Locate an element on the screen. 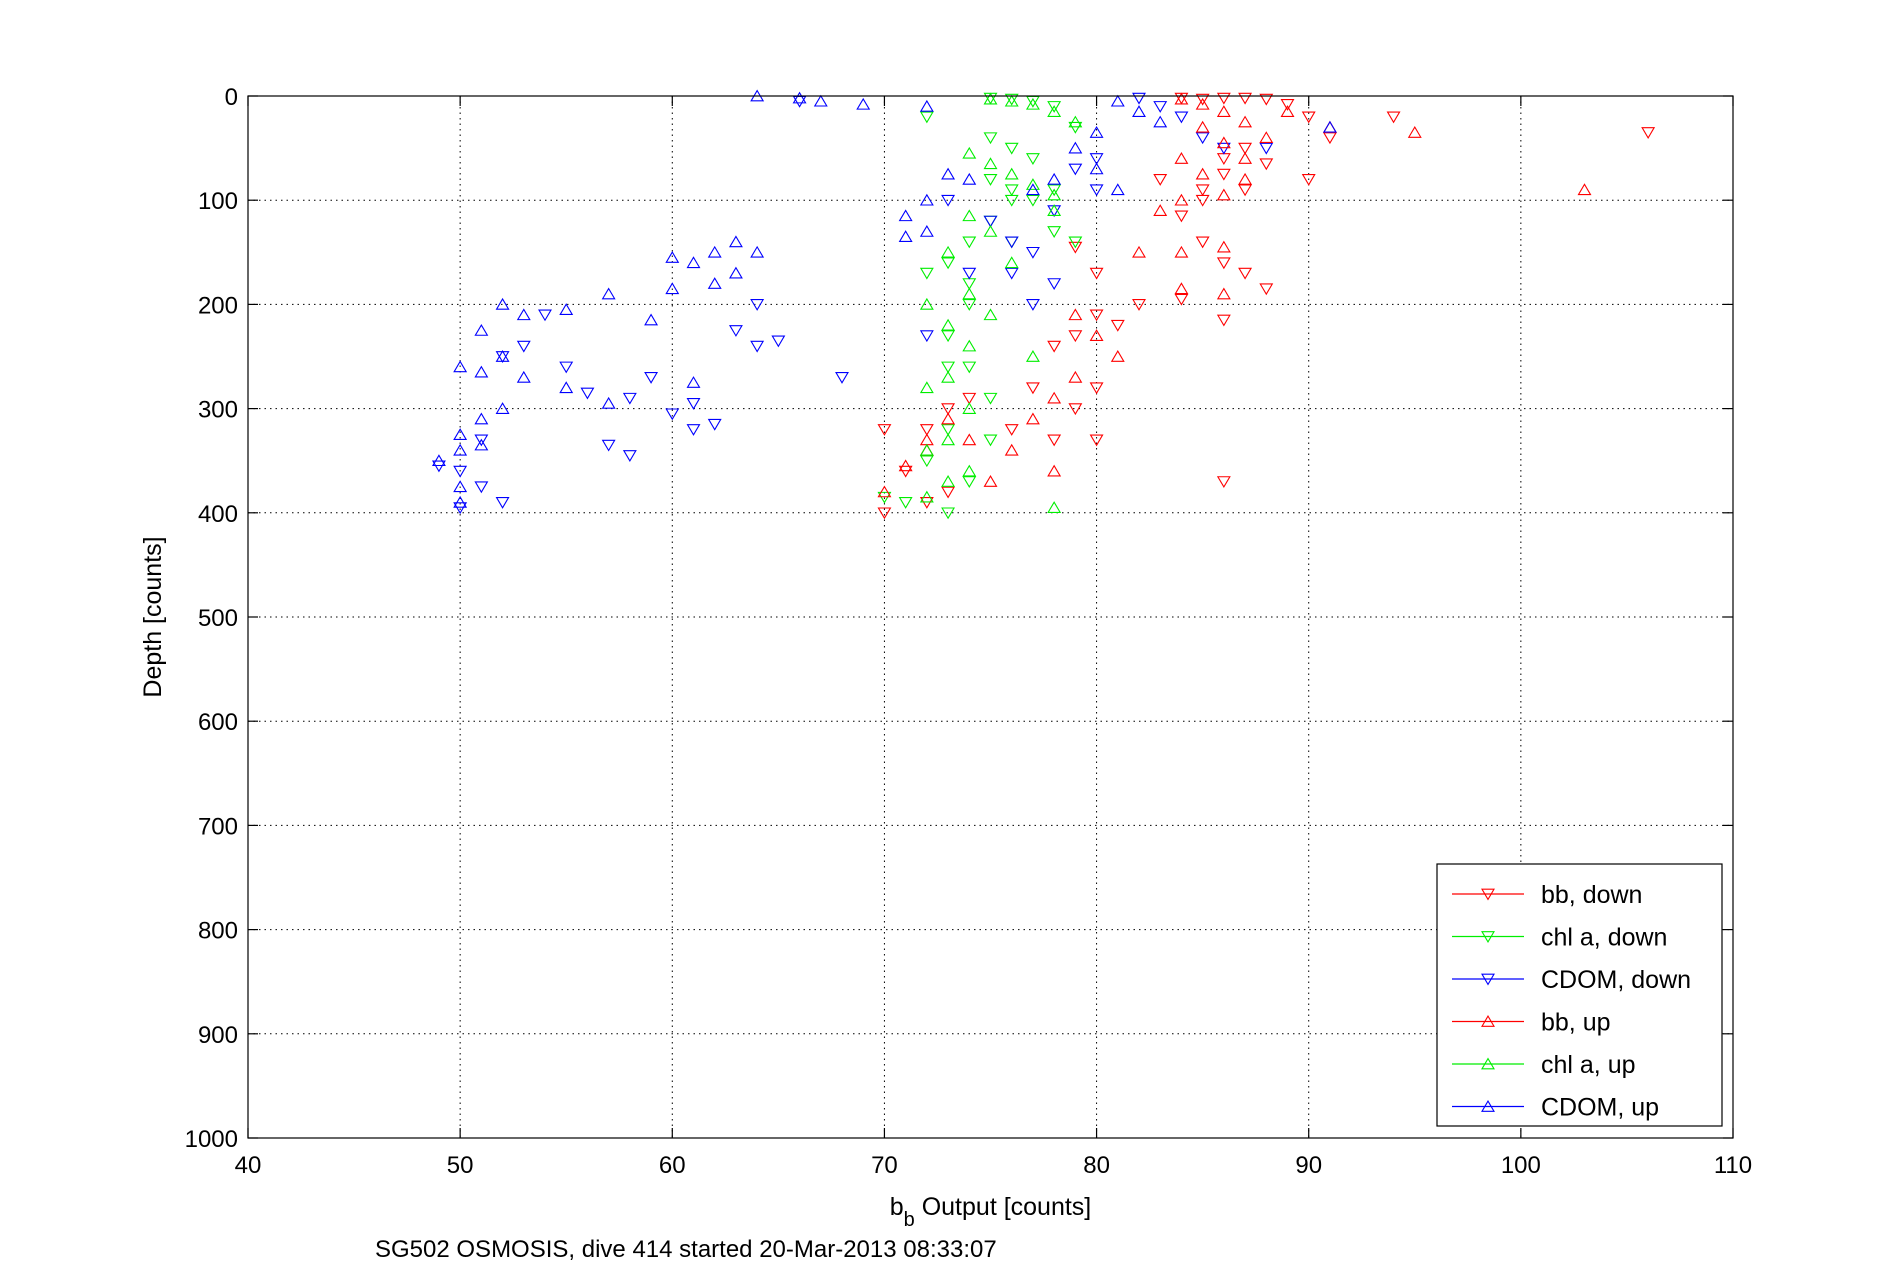 This screenshot has height=1262, width=1891. legend-box is located at coordinates (1579, 995).